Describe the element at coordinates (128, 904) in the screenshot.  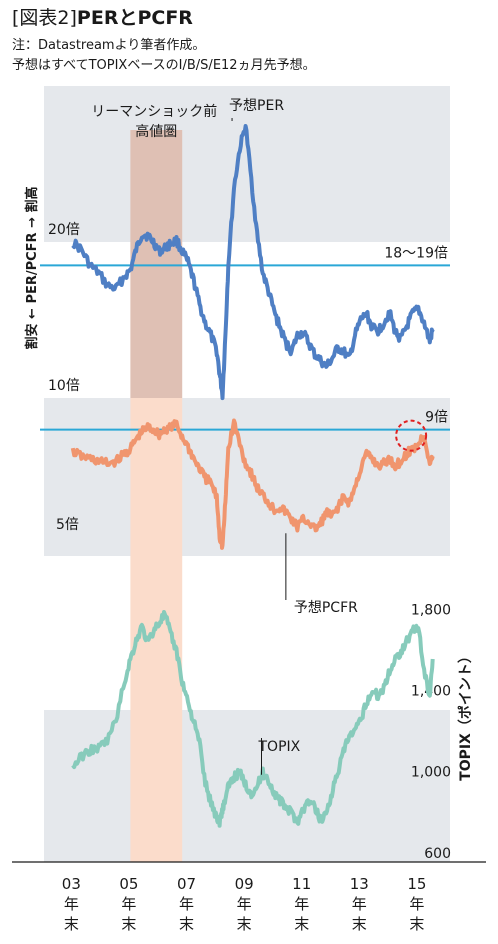
I see `x-tick-year-1: 年` at that location.